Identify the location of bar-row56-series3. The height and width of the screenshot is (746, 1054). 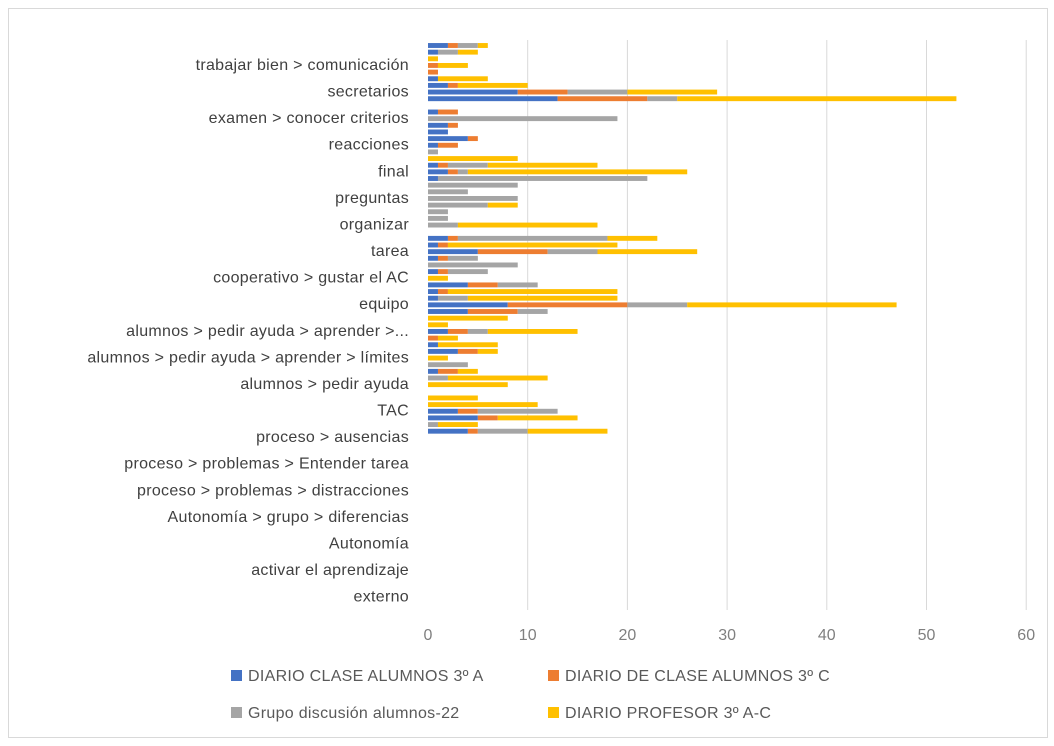
(537, 418).